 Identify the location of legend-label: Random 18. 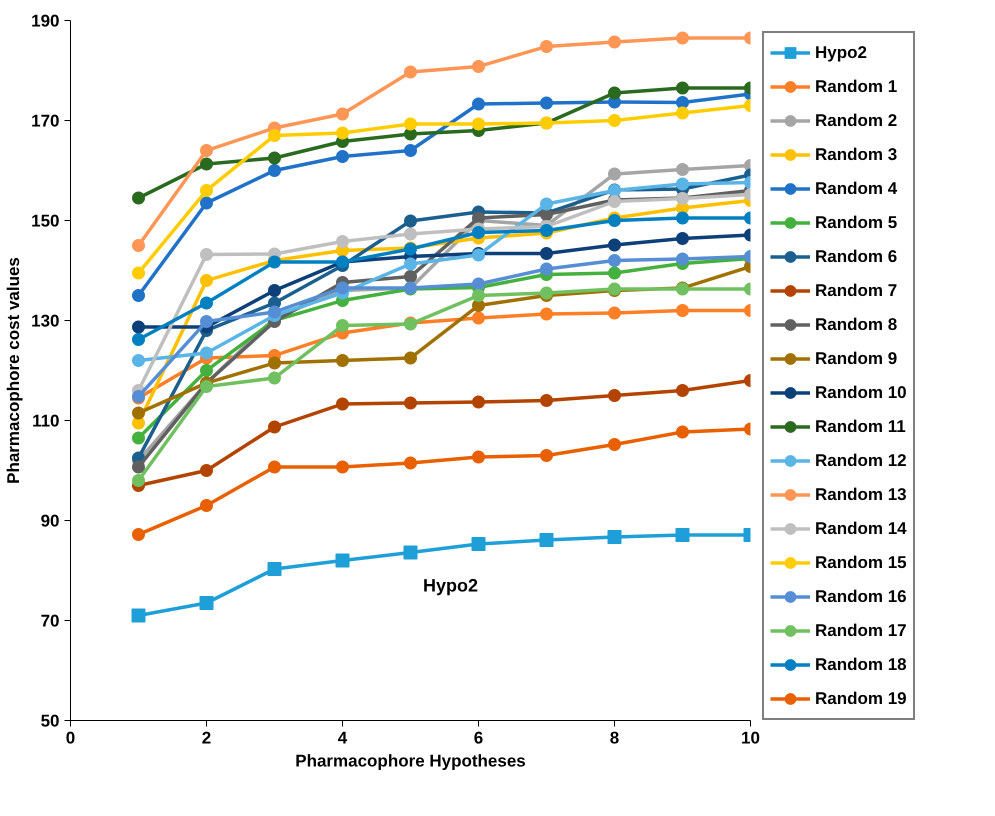
(861, 665).